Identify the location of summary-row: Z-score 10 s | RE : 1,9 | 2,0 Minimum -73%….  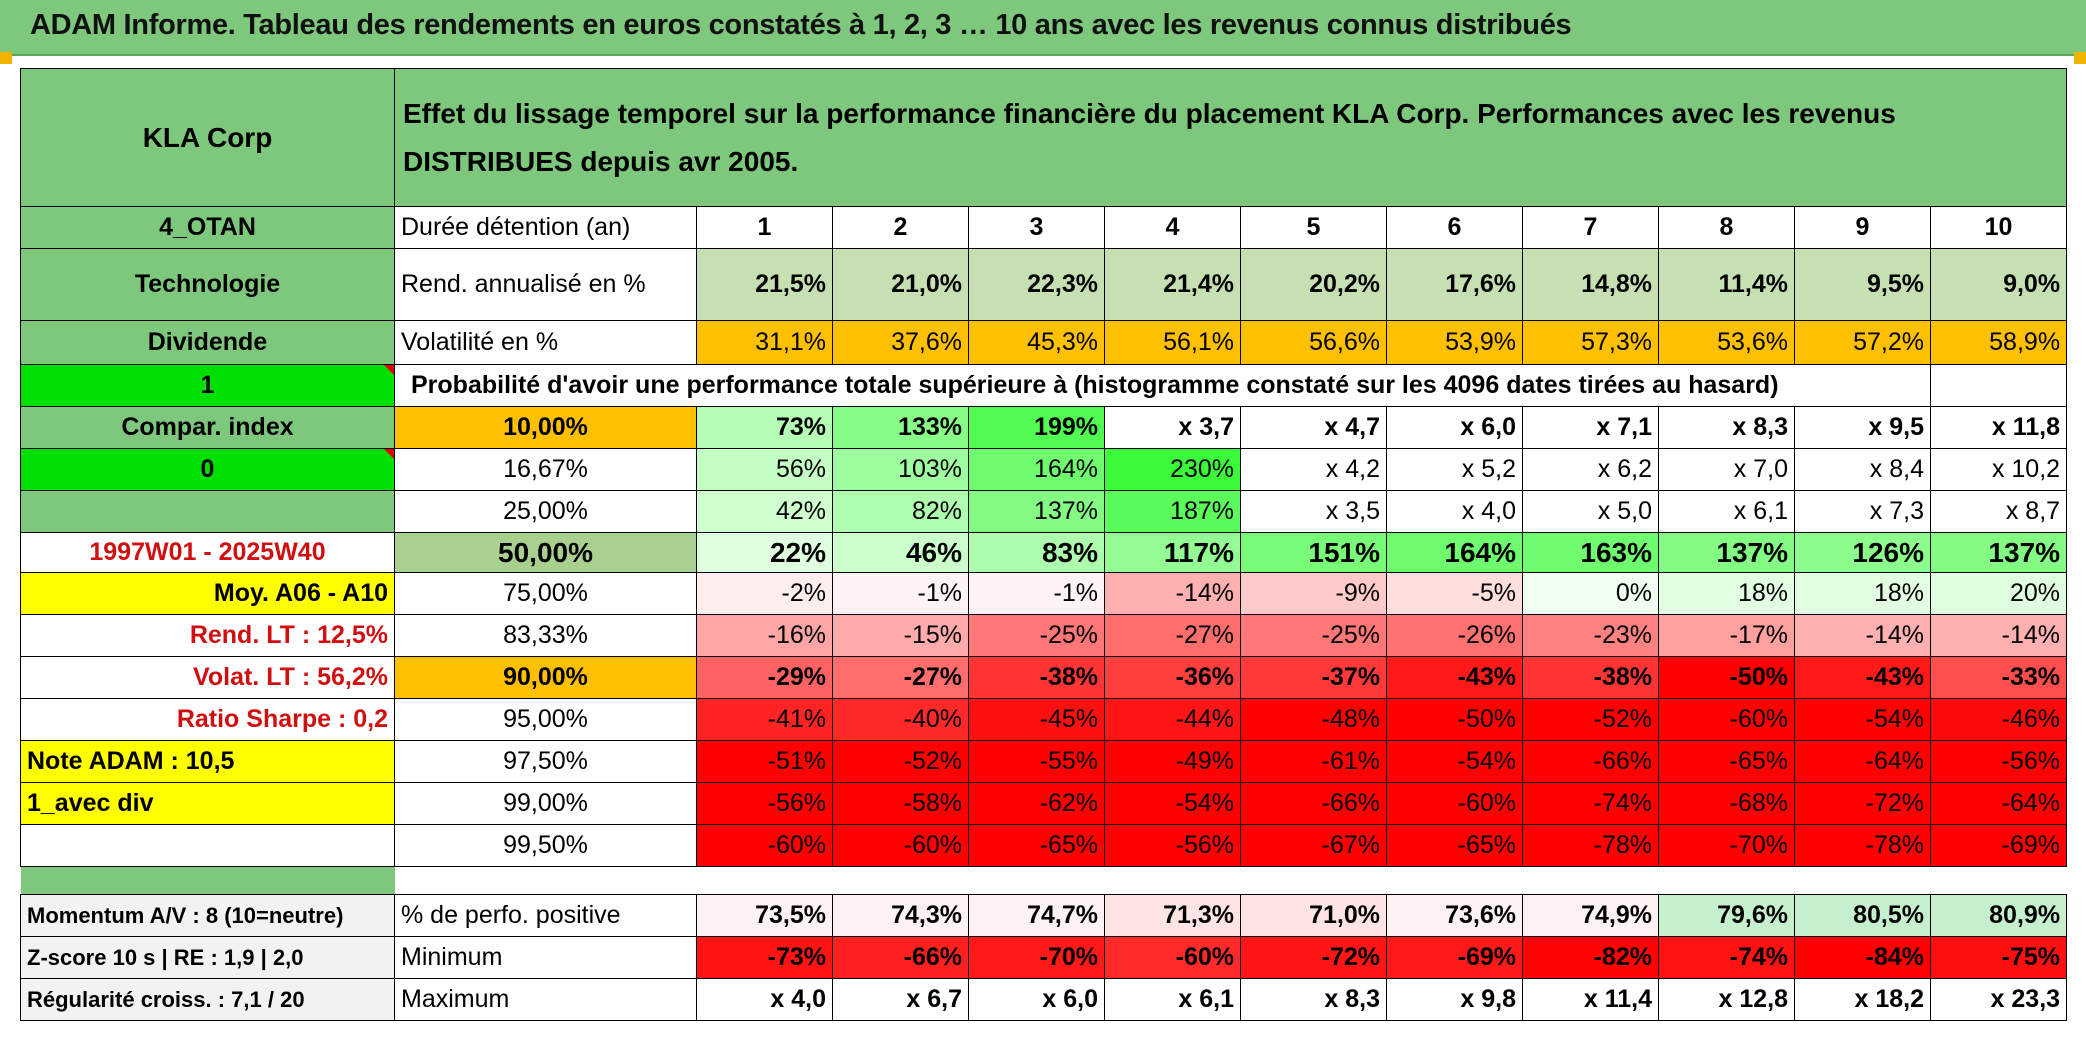
(1044, 957).